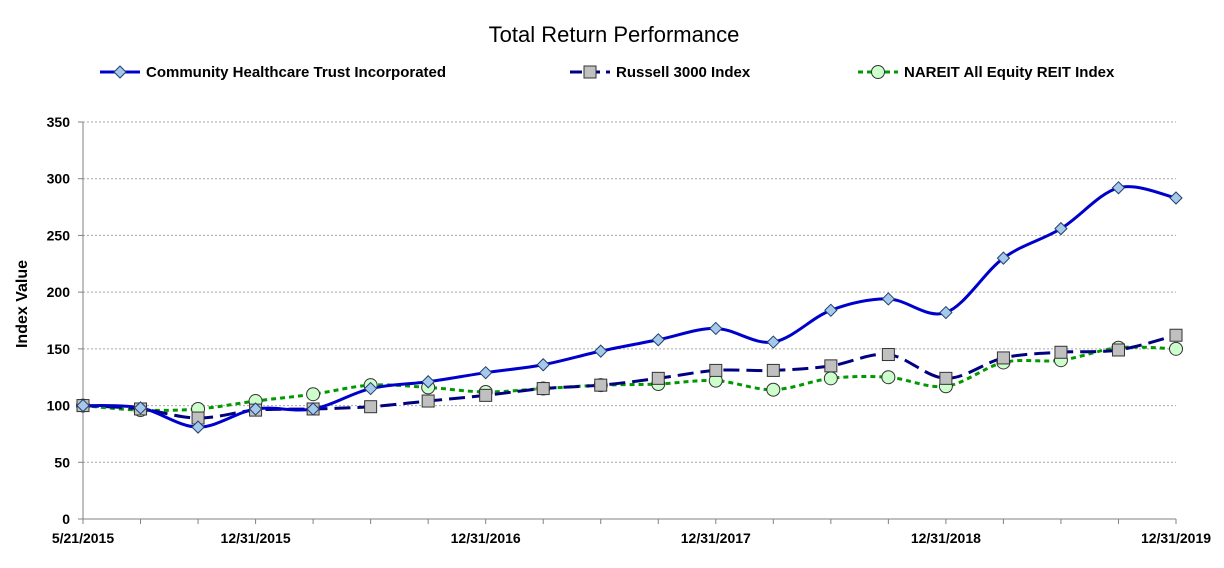 Image resolution: width=1224 pixels, height=568 pixels. I want to click on x-tick-label: 12/31/2017, so click(716, 538).